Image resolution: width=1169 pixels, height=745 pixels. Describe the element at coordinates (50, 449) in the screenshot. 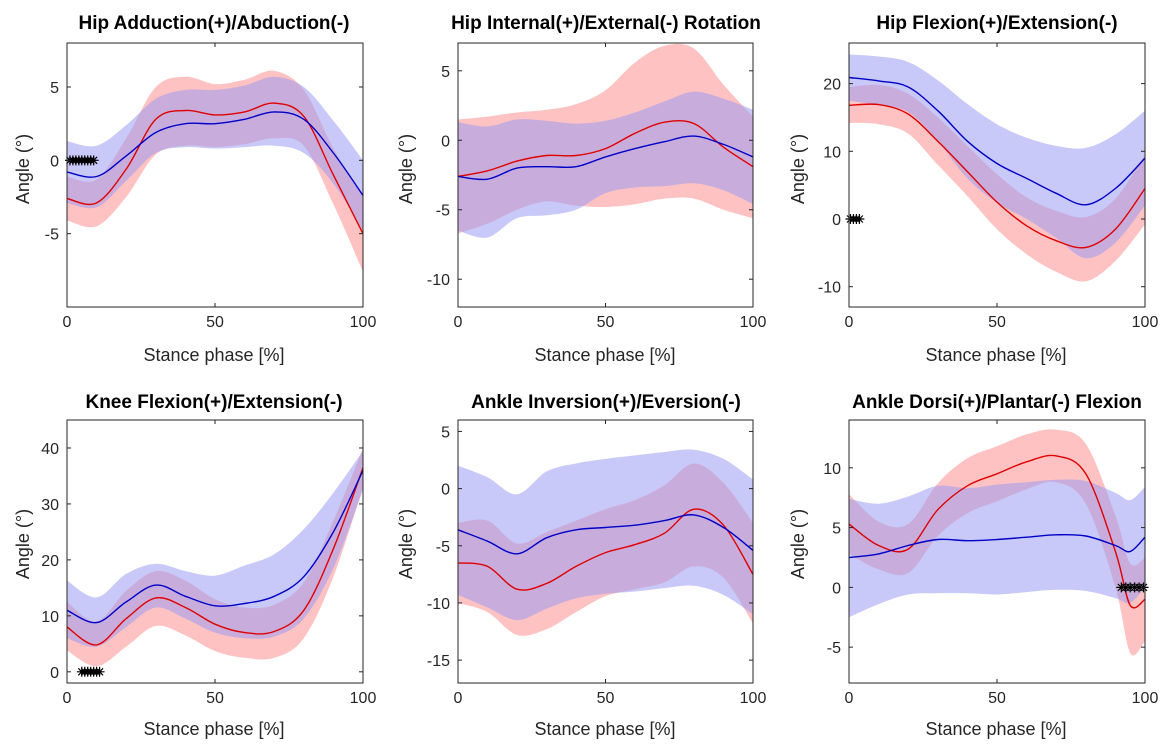

I see `y-tick-label: 40` at that location.